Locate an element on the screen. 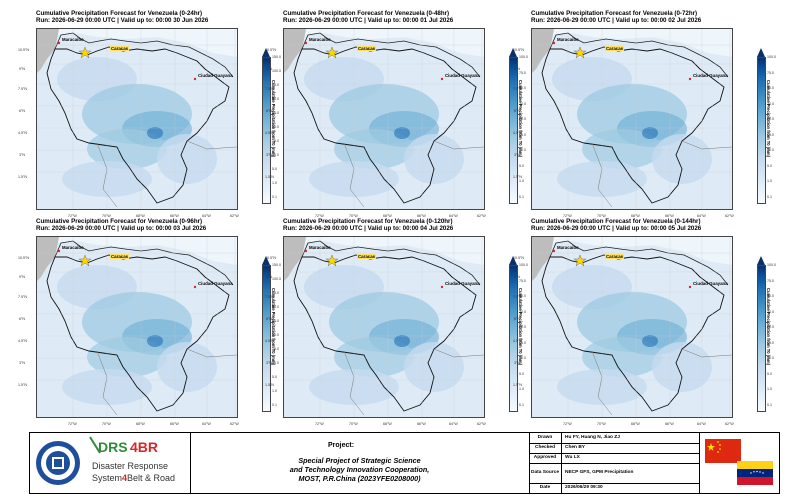 The width and height of the screenshot is (800, 499). colorbar-label: Cumulative Precipitation from T0 (mm) is located at coordinates (768, 119).